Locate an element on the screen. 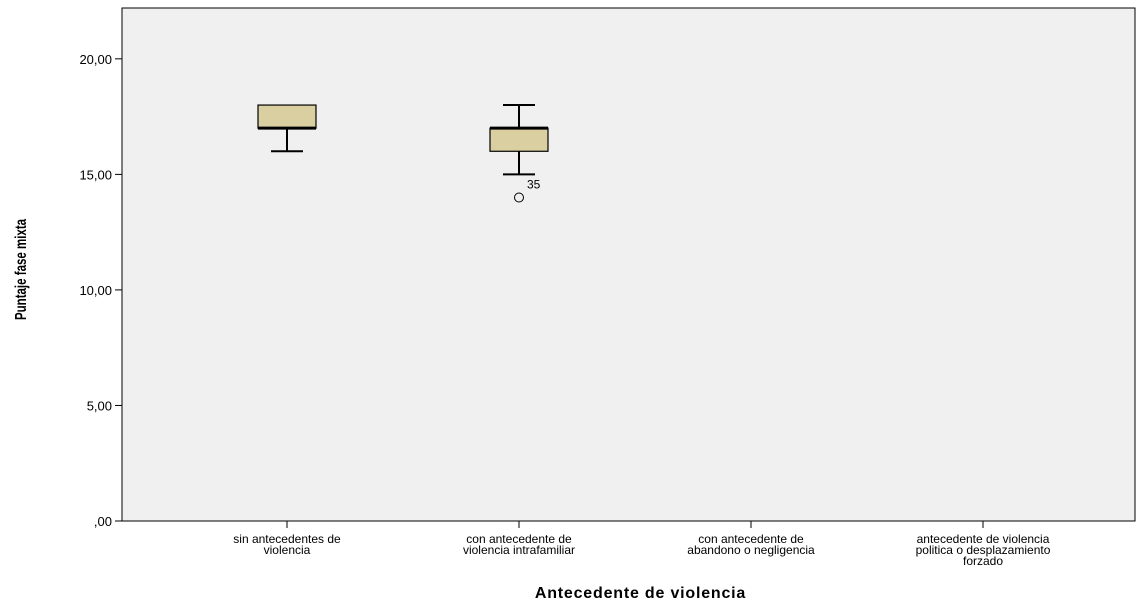  y-tick-label: ,00 is located at coordinates (103, 521).